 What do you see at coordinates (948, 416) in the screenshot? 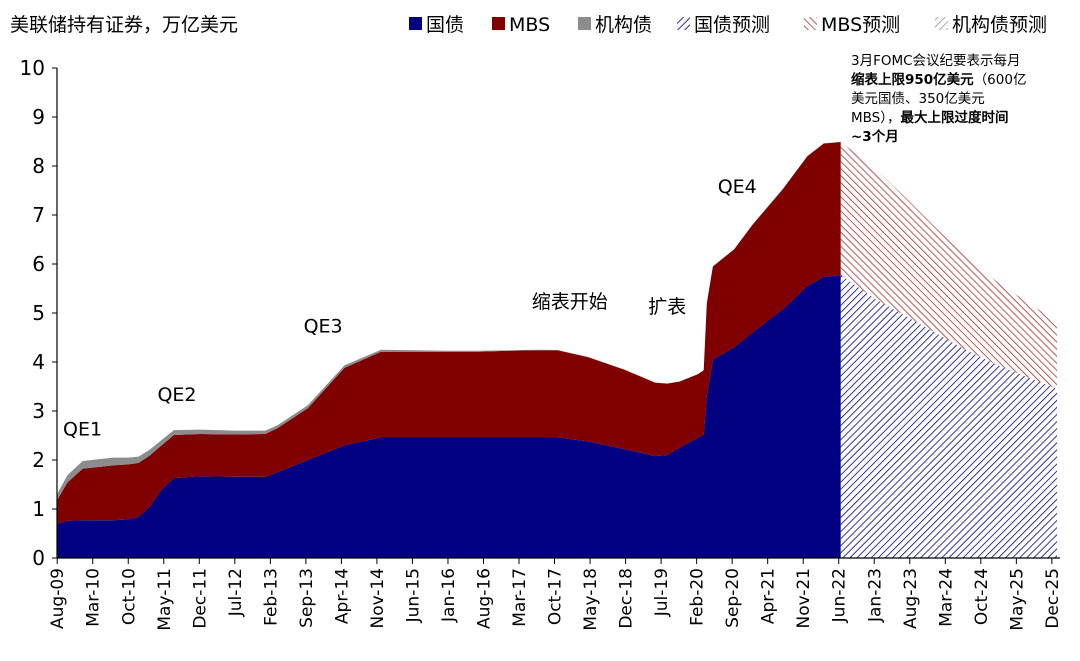
I see `area-treasury-forecast` at bounding box center [948, 416].